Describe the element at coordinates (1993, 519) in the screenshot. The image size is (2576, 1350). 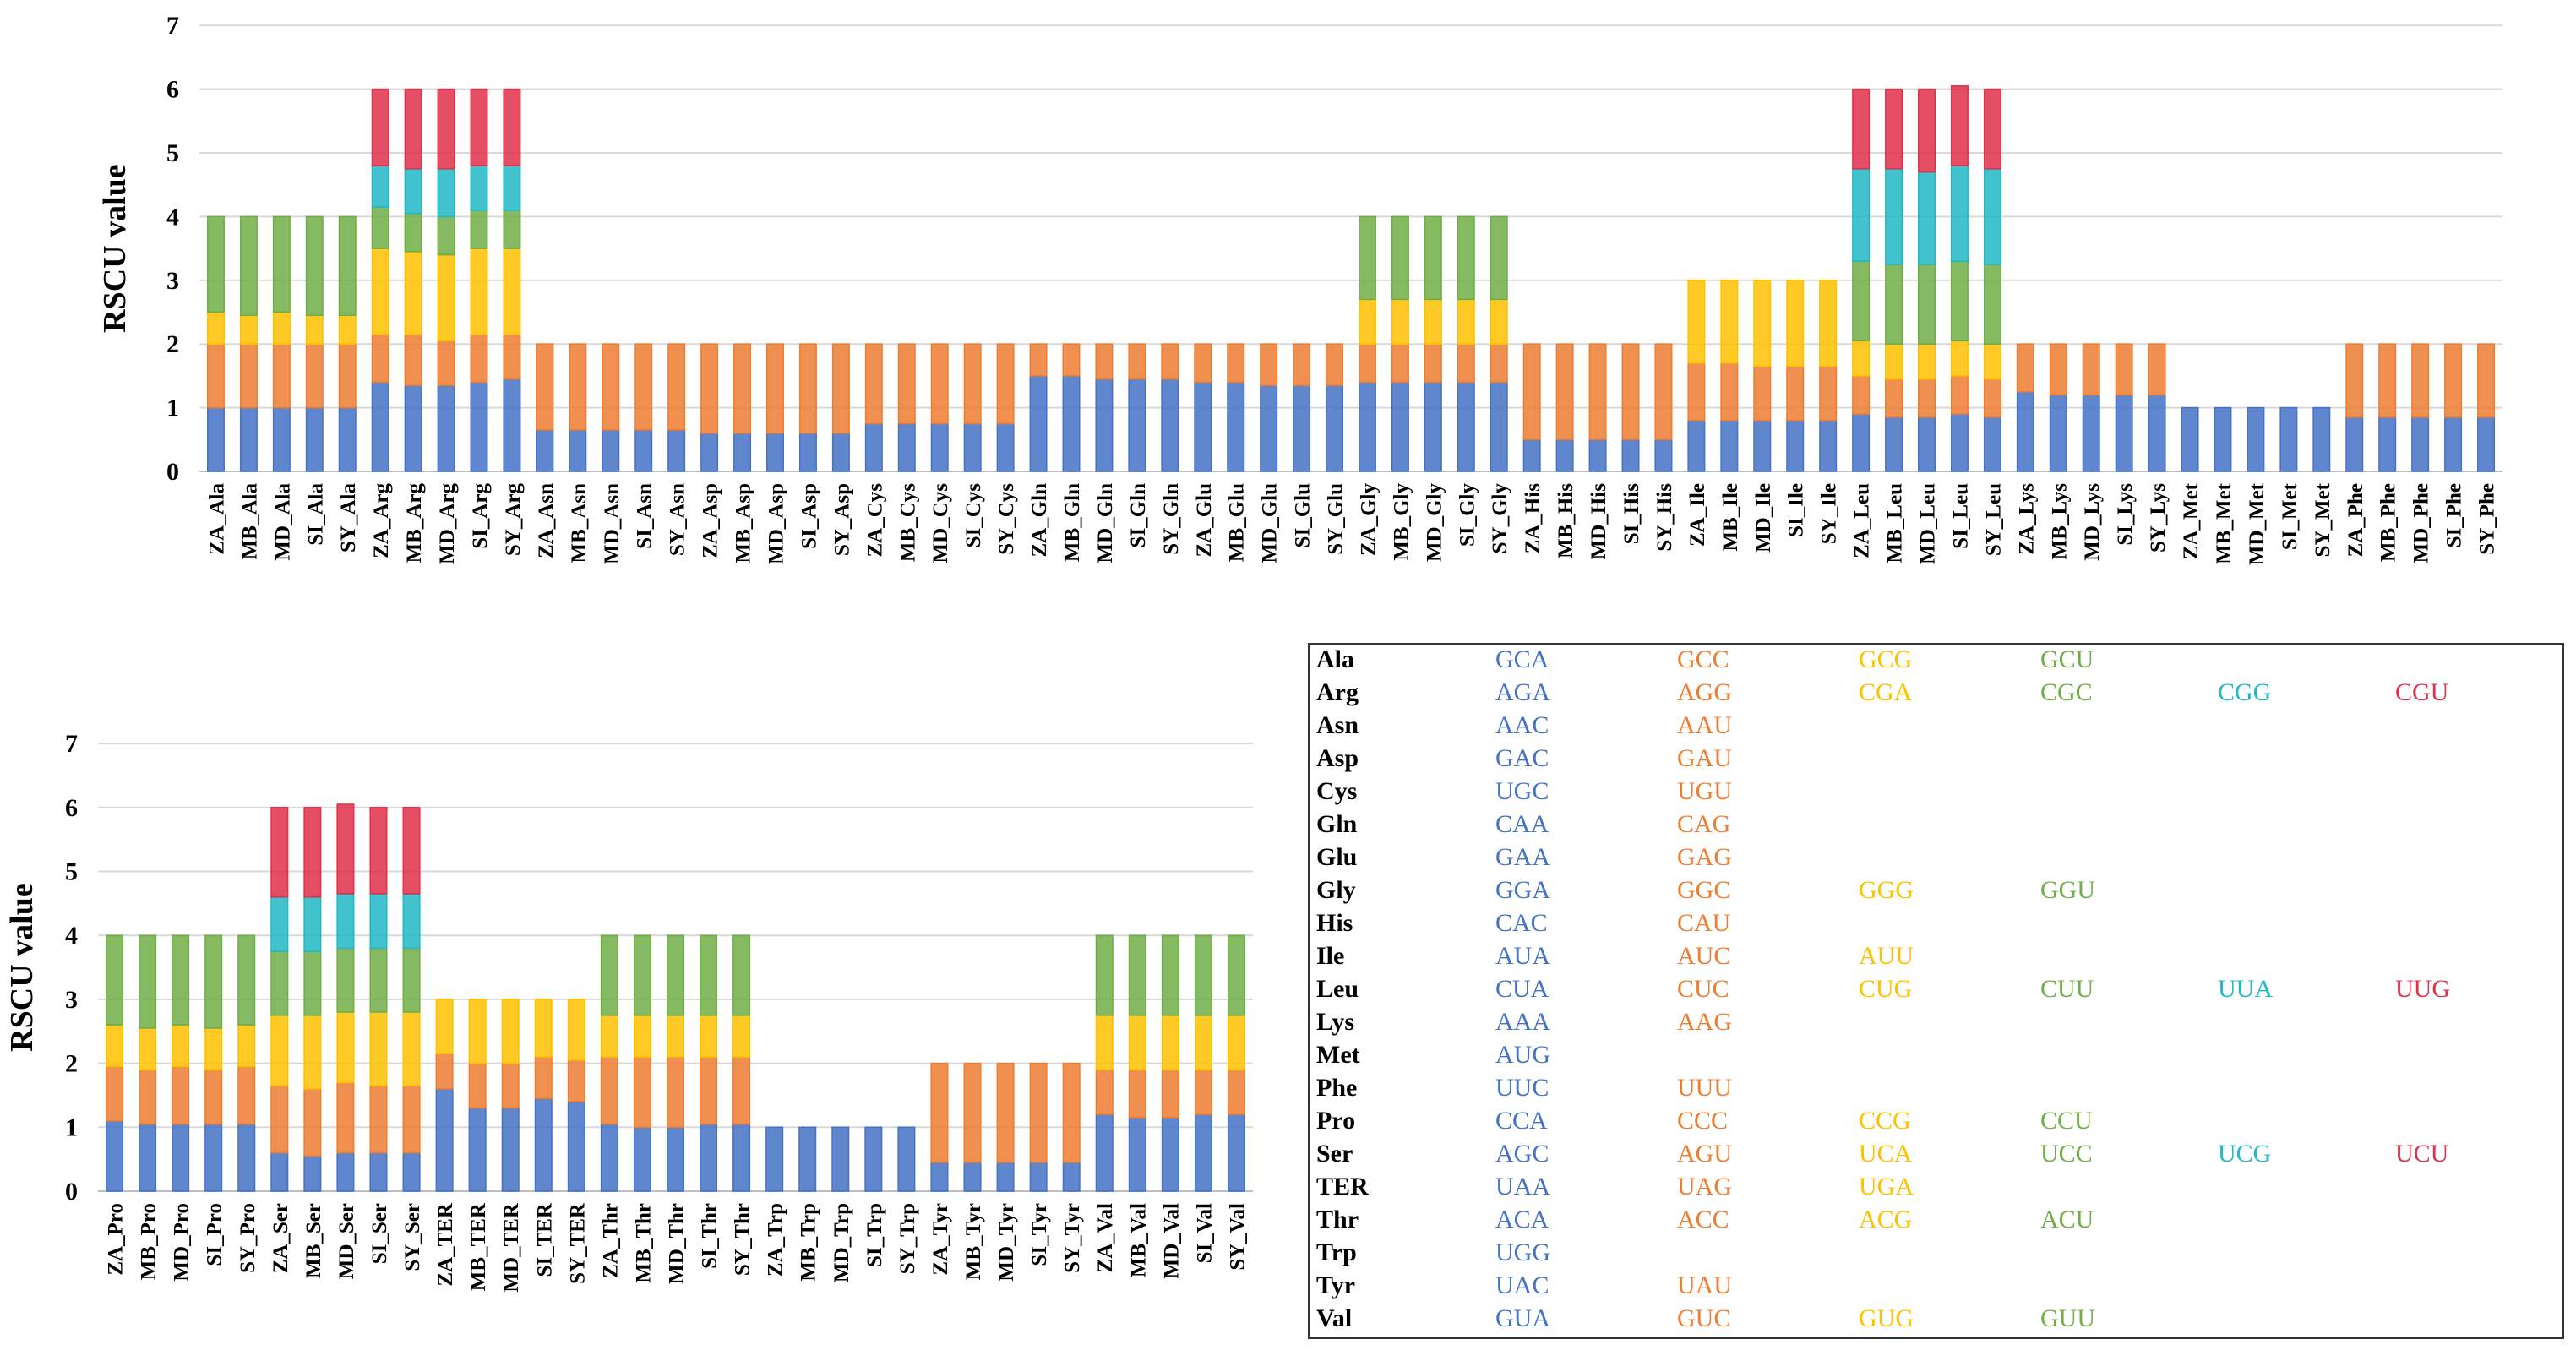
I see `x-tick-label: SY_Leu` at that location.